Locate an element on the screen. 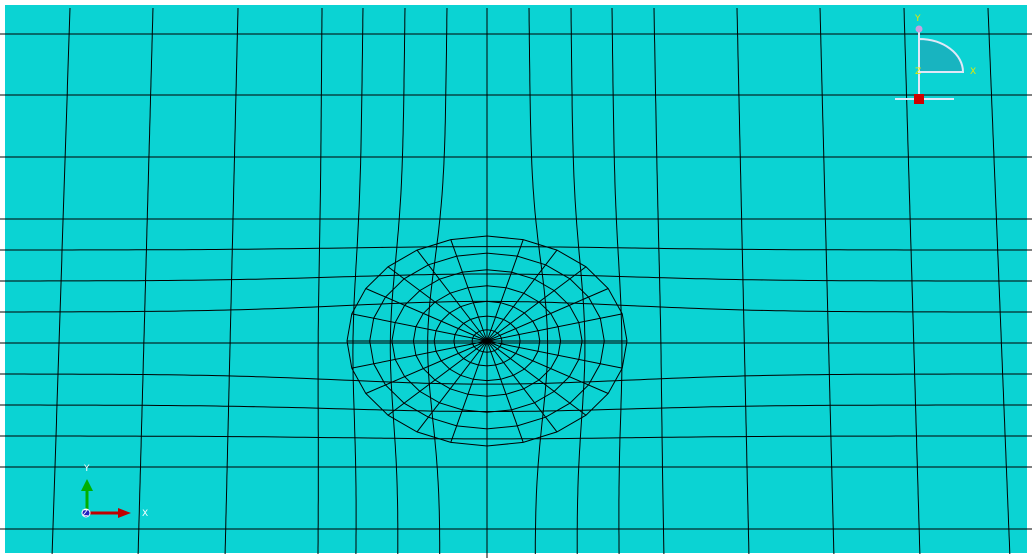 This screenshot has width=1032, height=558. coordinate-triad: Y X Z is located at coordinates (114, 491).